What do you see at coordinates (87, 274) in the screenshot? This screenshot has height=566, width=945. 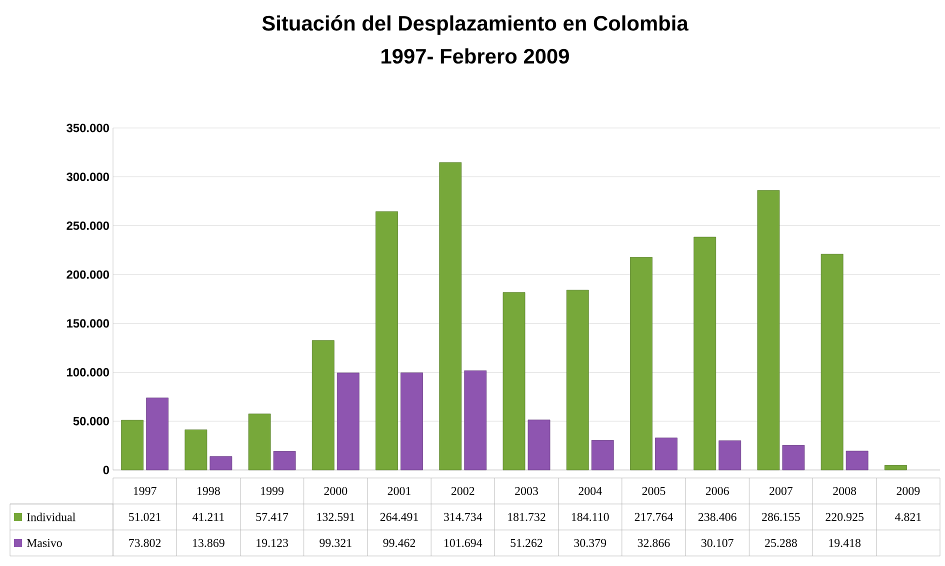 I see `y-tick-label: 200.000` at bounding box center [87, 274].